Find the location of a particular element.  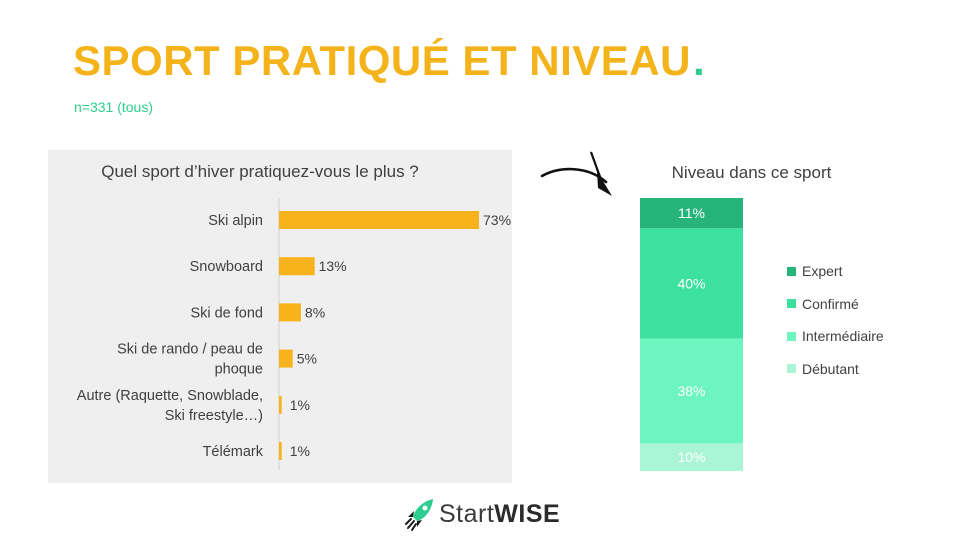

level-segment-label: 11% is located at coordinates (691, 213).